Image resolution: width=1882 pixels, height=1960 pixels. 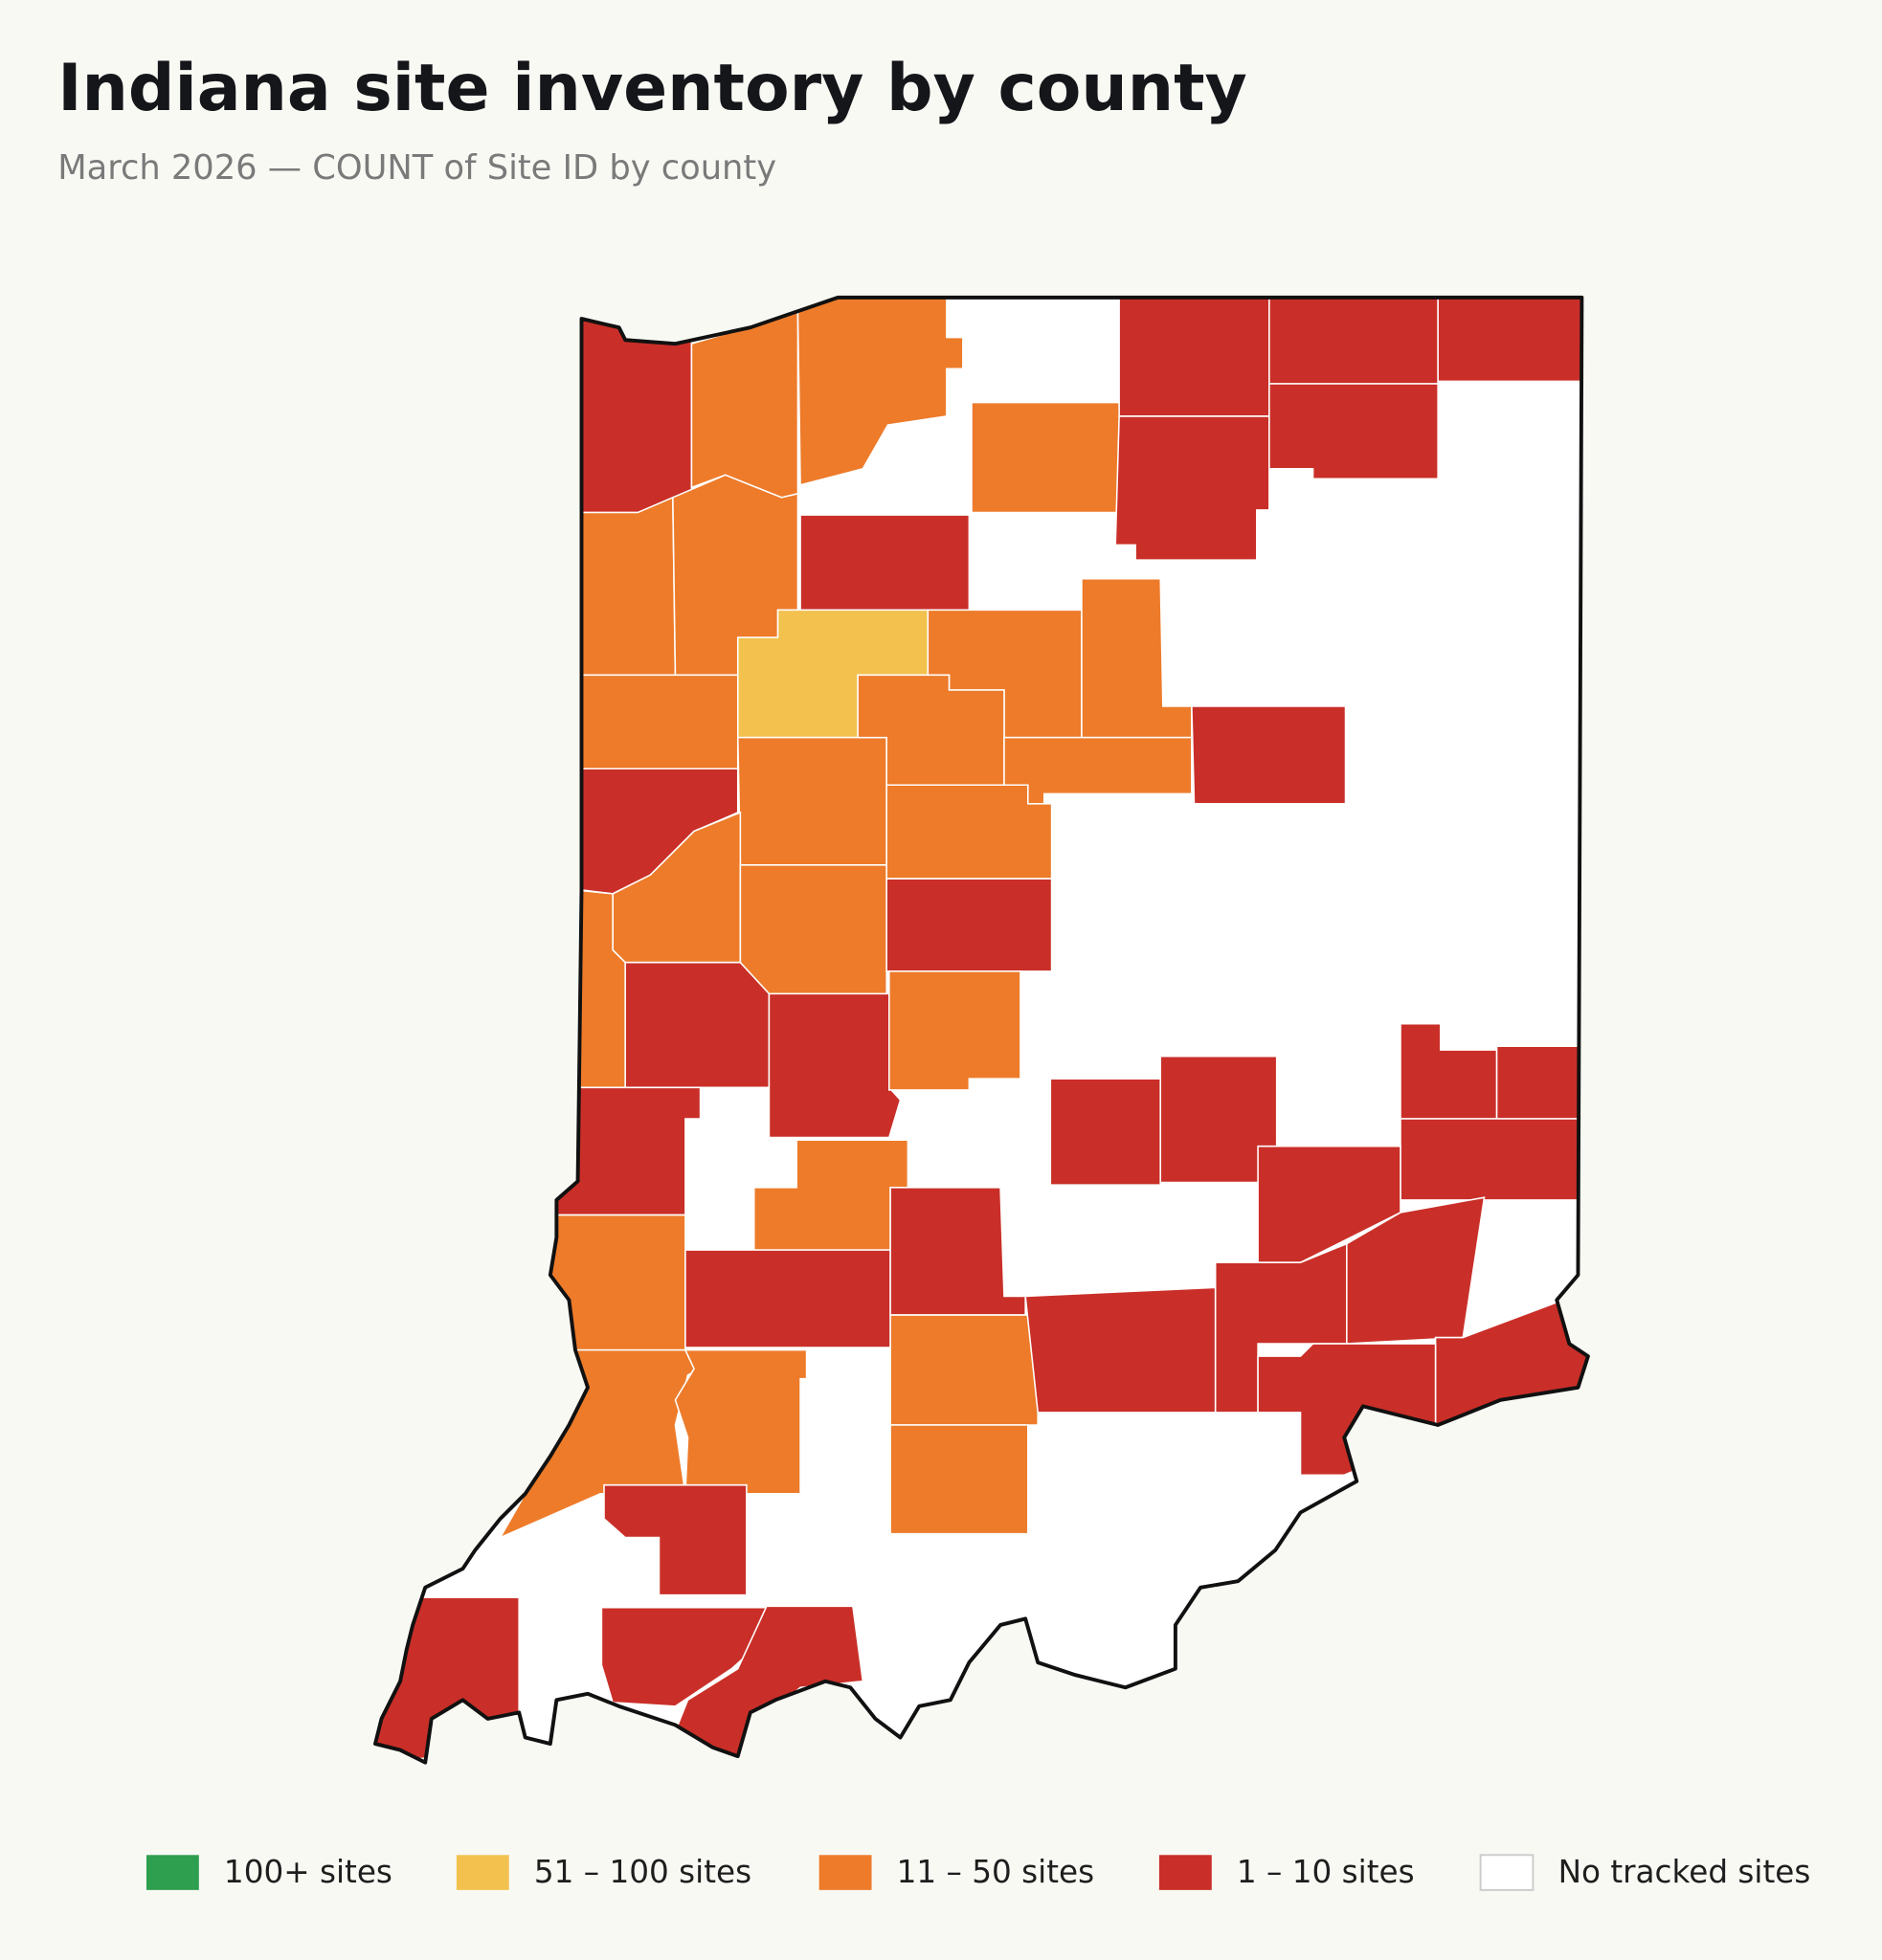 I want to click on legend-label: 1 – 10 sites, so click(x=1326, y=1872).